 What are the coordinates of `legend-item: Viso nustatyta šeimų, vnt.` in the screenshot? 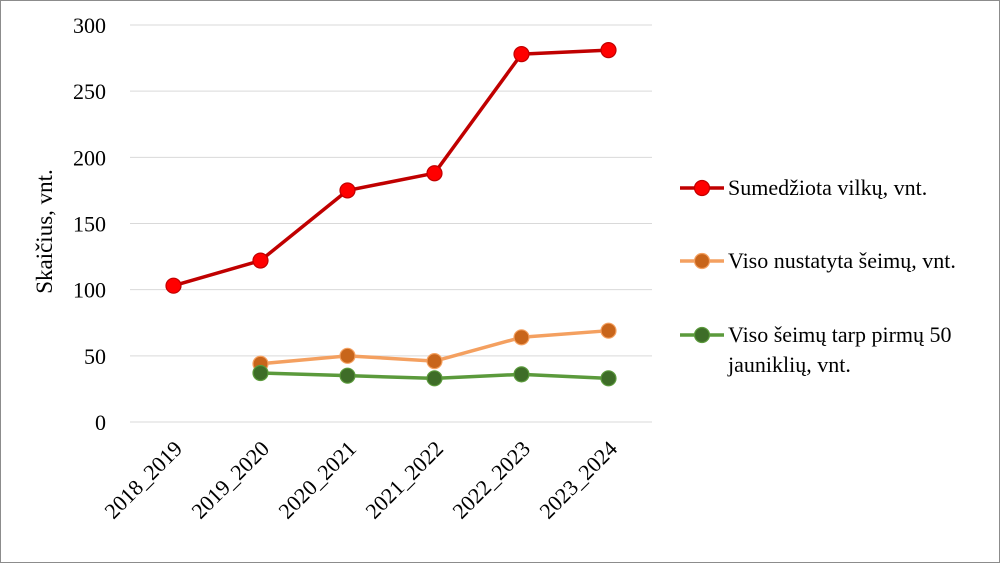 It's located at (818, 260).